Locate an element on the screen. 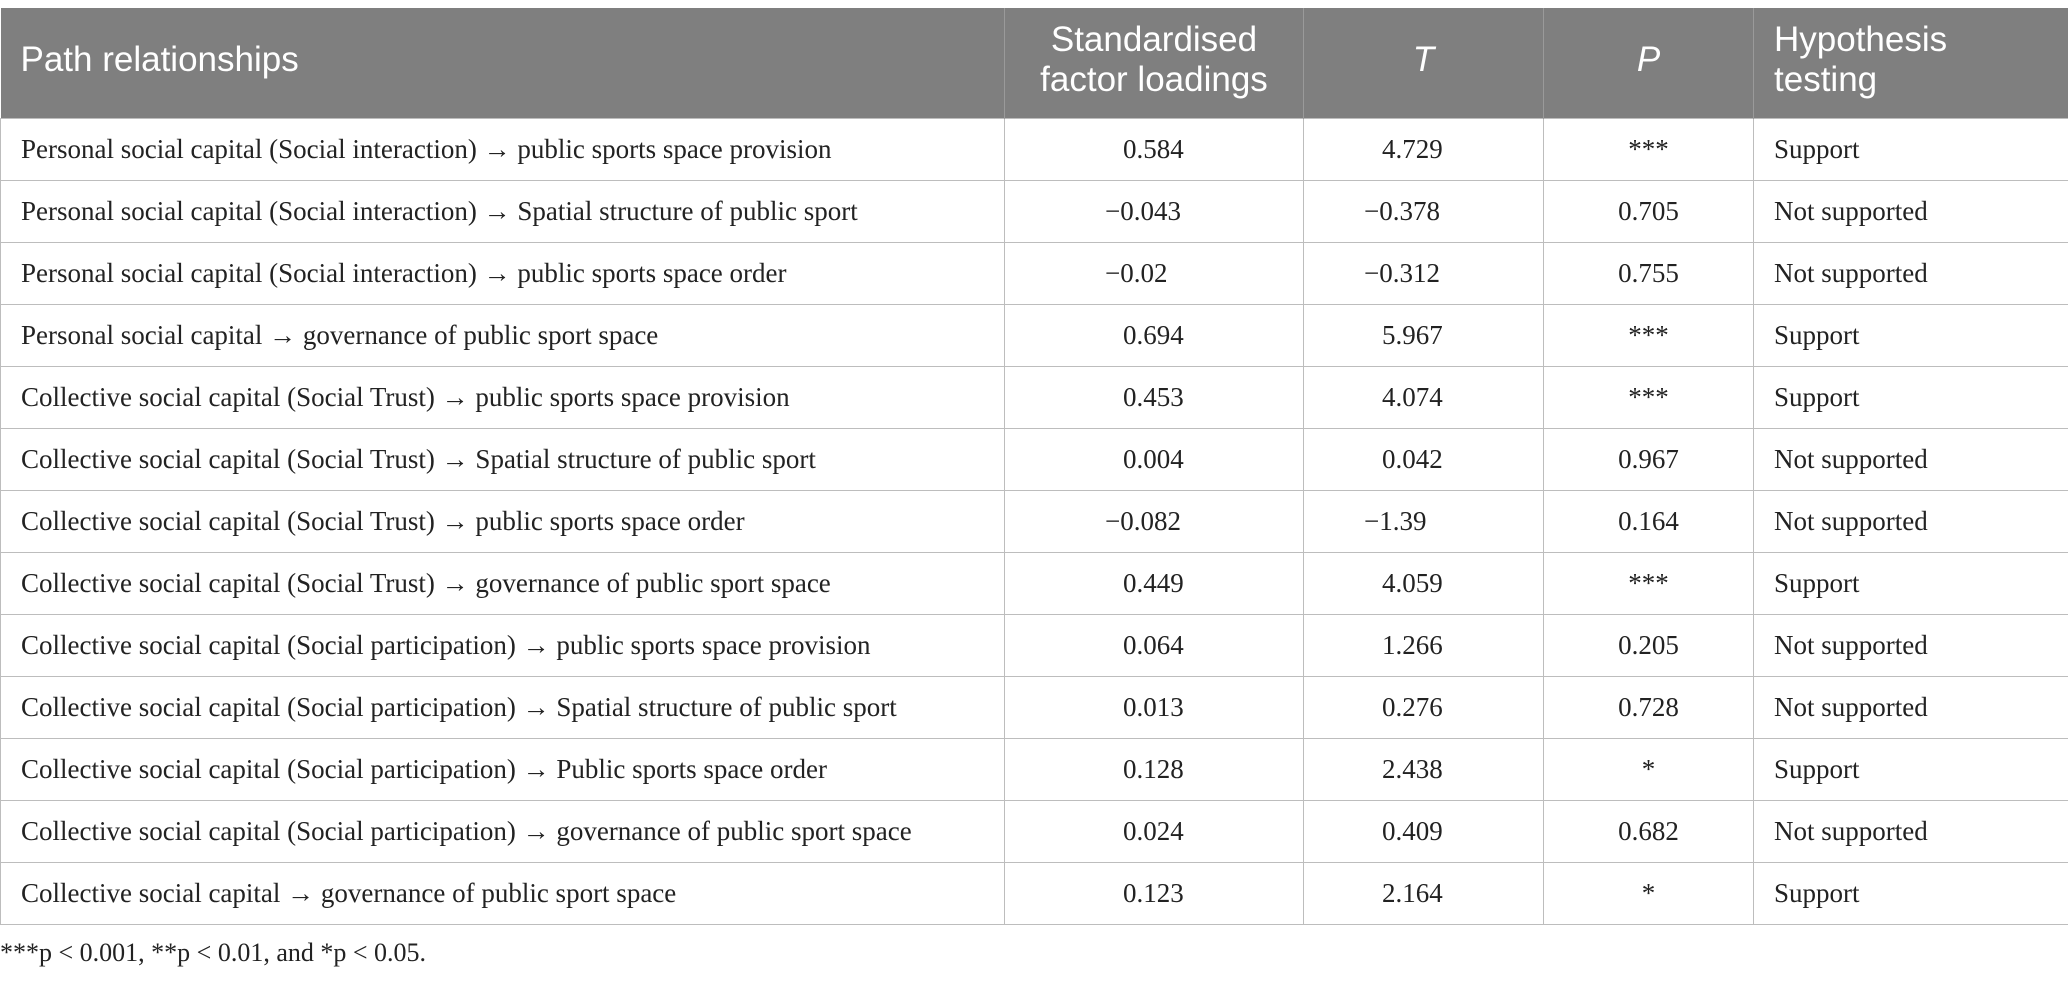  loading-cell: −0.082 is located at coordinates (1154, 521).